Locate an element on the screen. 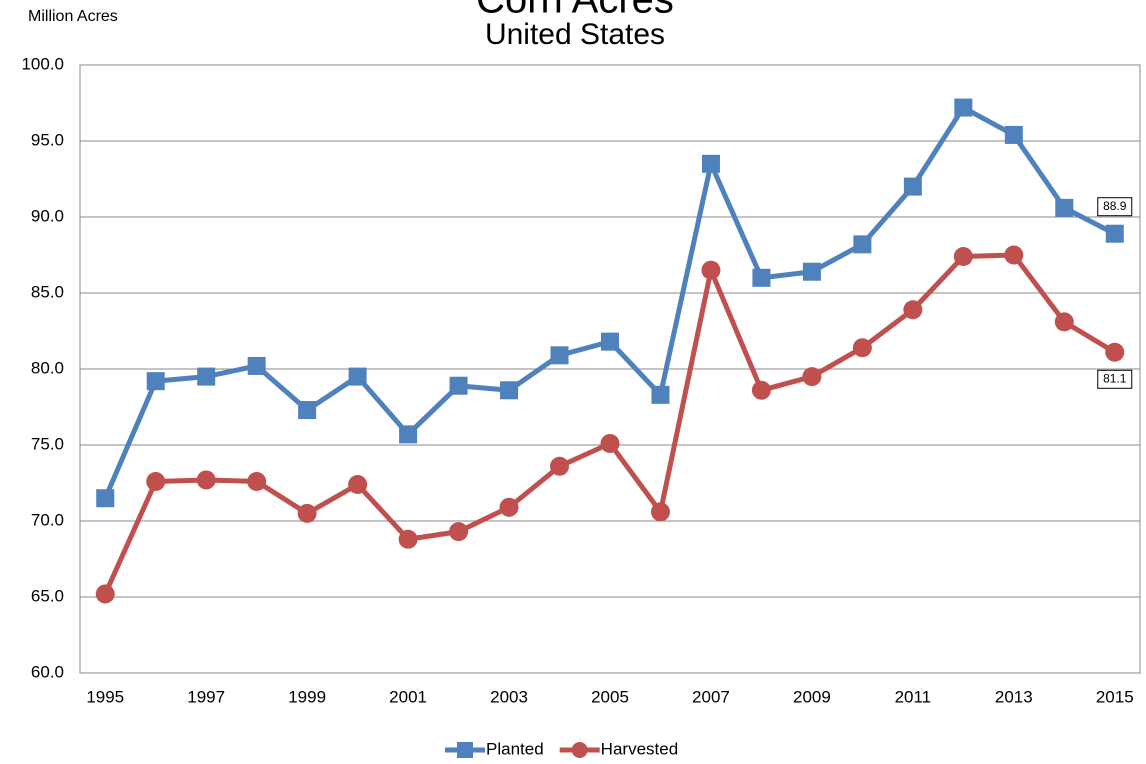 Image resolution: width=1146 pixels, height=764 pixels. x-tick-label: 1995 is located at coordinates (105, 696).